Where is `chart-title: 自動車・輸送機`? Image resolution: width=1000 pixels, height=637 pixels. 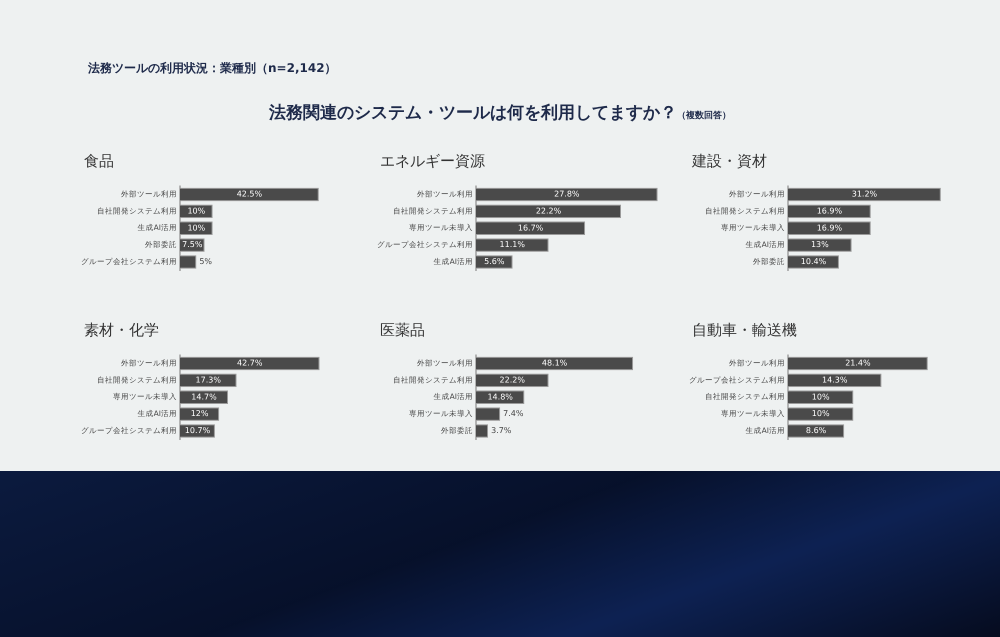
chart-title: 自動車・輸送機 is located at coordinates (744, 330).